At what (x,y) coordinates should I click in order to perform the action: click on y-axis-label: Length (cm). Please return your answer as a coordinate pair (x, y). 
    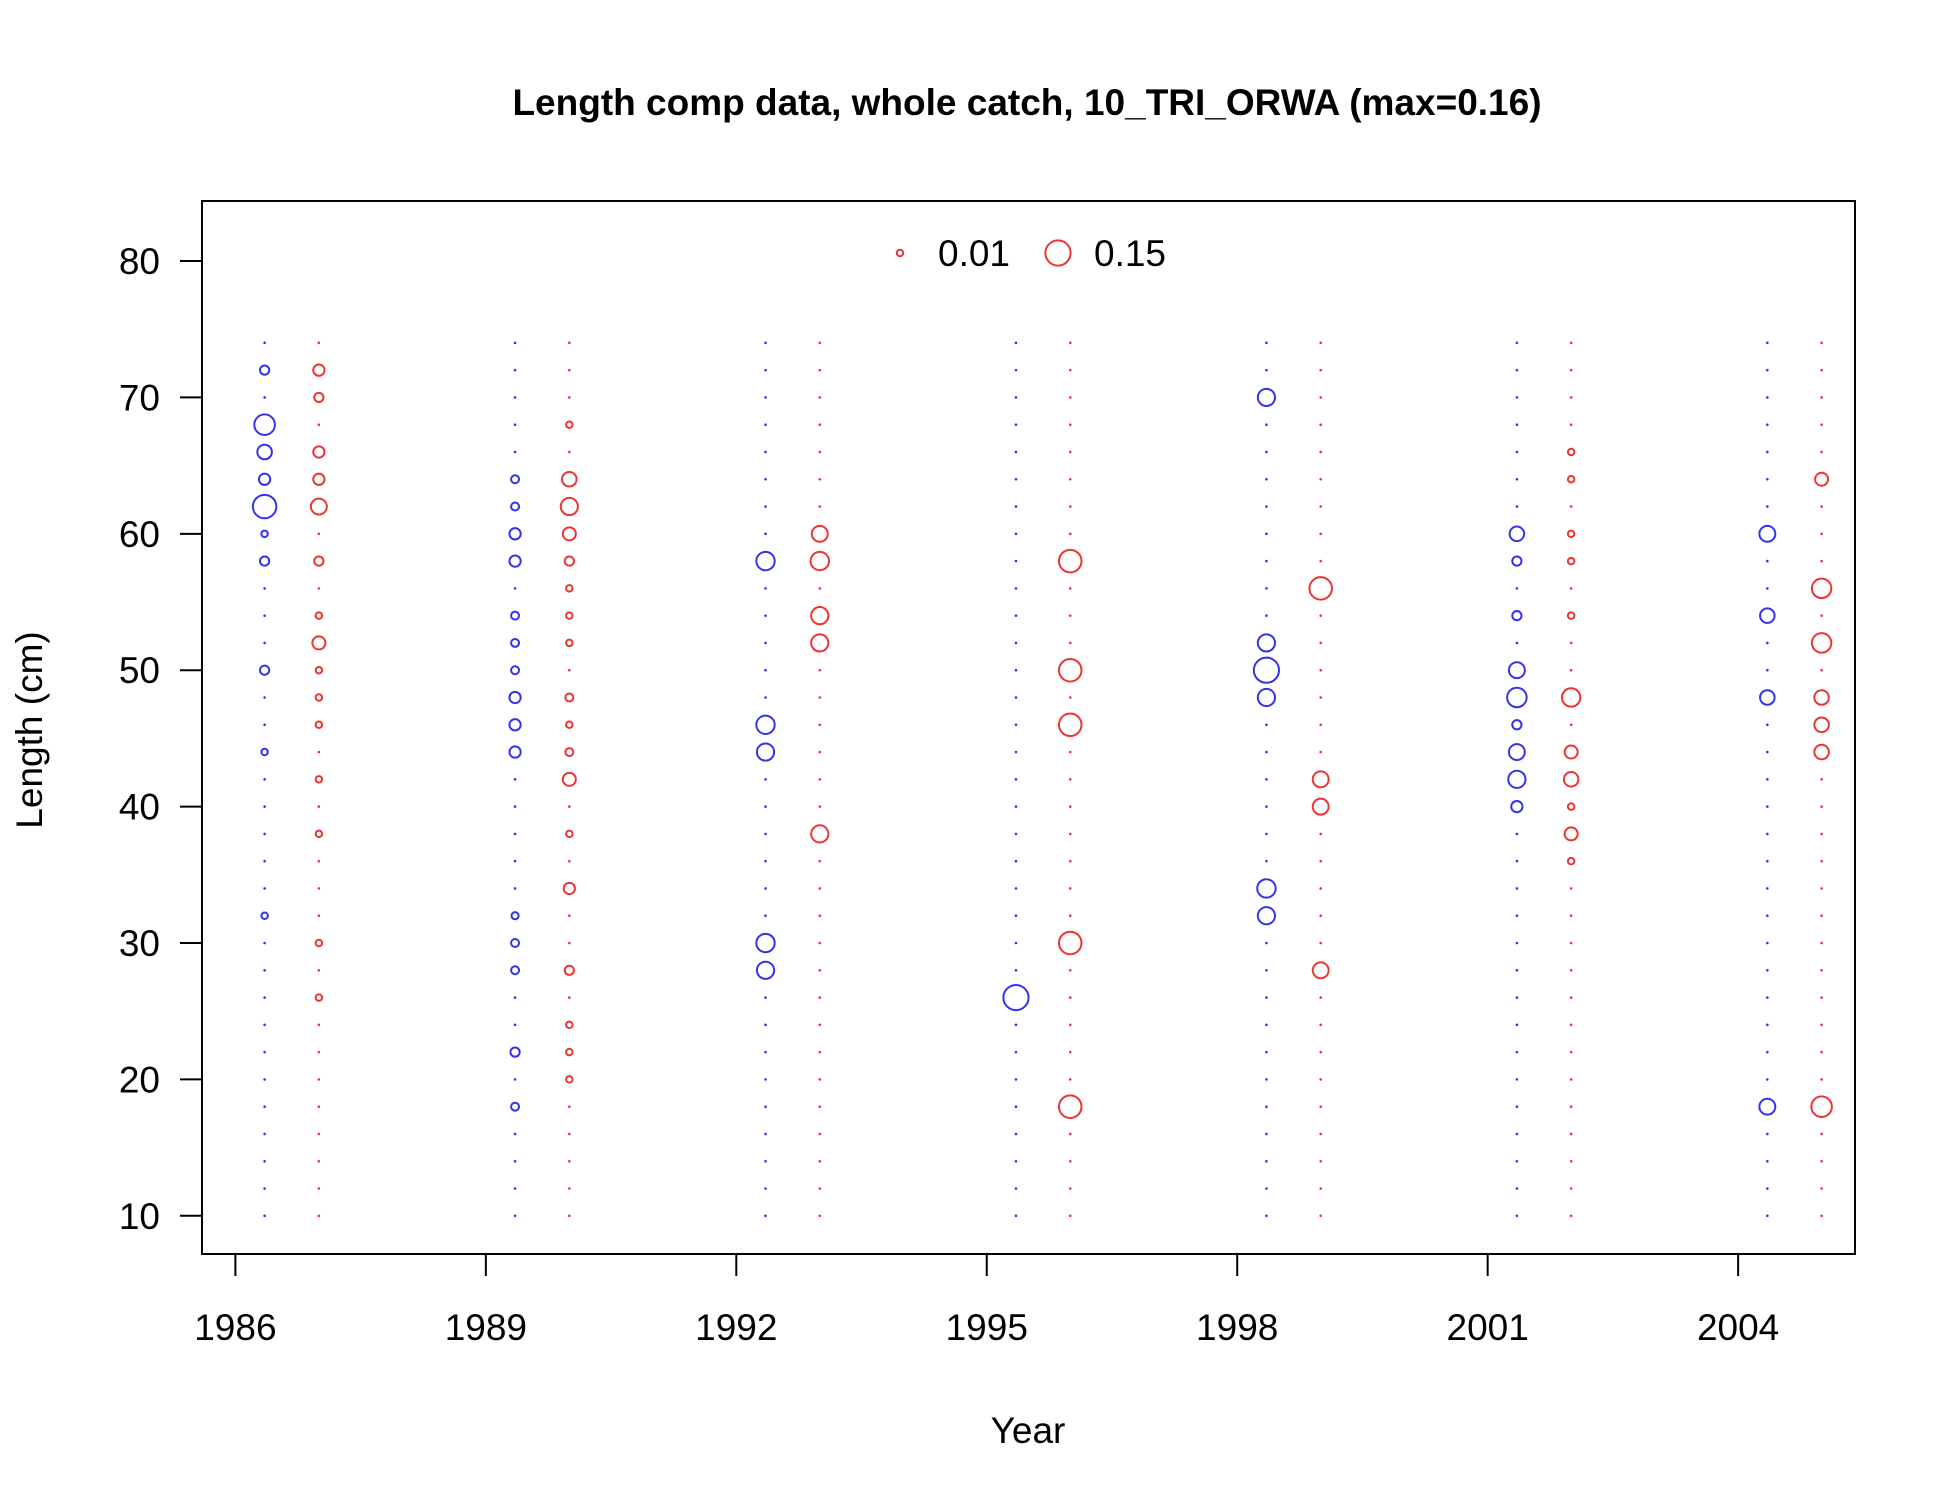
    Looking at the image, I should click on (29, 729).